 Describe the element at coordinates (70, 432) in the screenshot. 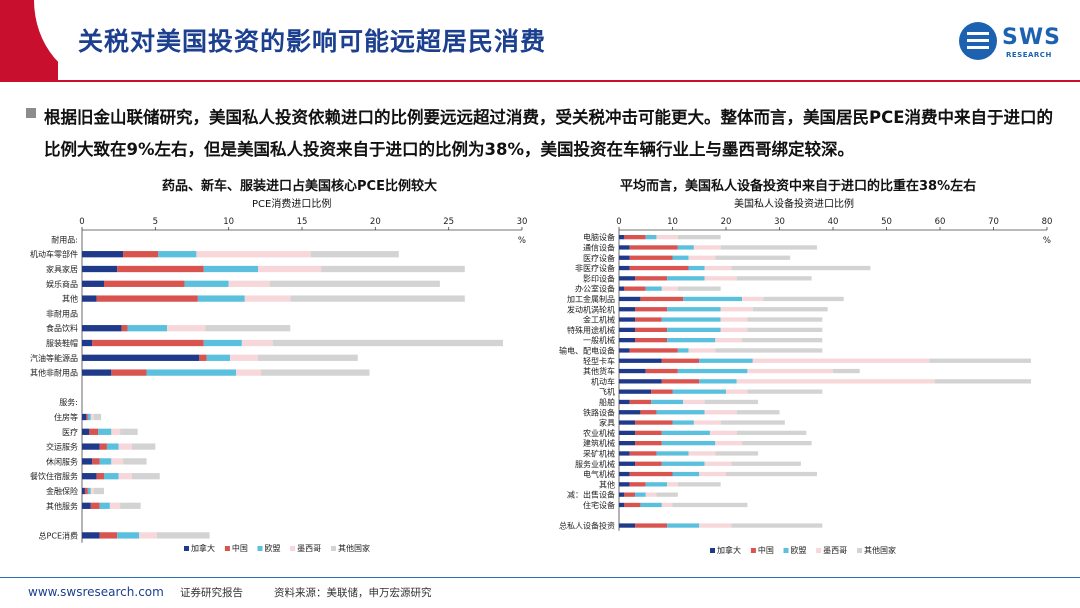

I see `category-label: 医疗` at that location.